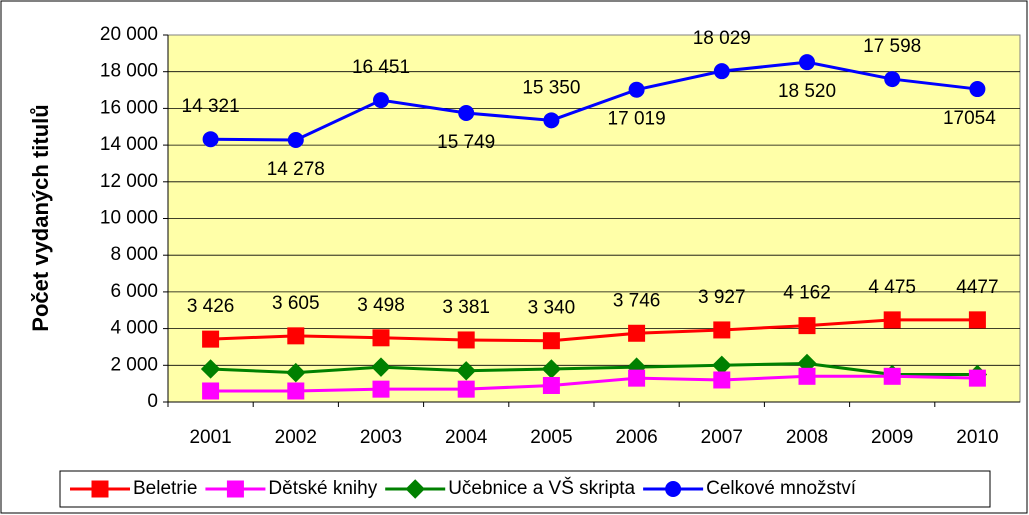 The height and width of the screenshot is (515, 1029). What do you see at coordinates (129, 34) in the screenshot?
I see `y-tick-label: 20 000` at bounding box center [129, 34].